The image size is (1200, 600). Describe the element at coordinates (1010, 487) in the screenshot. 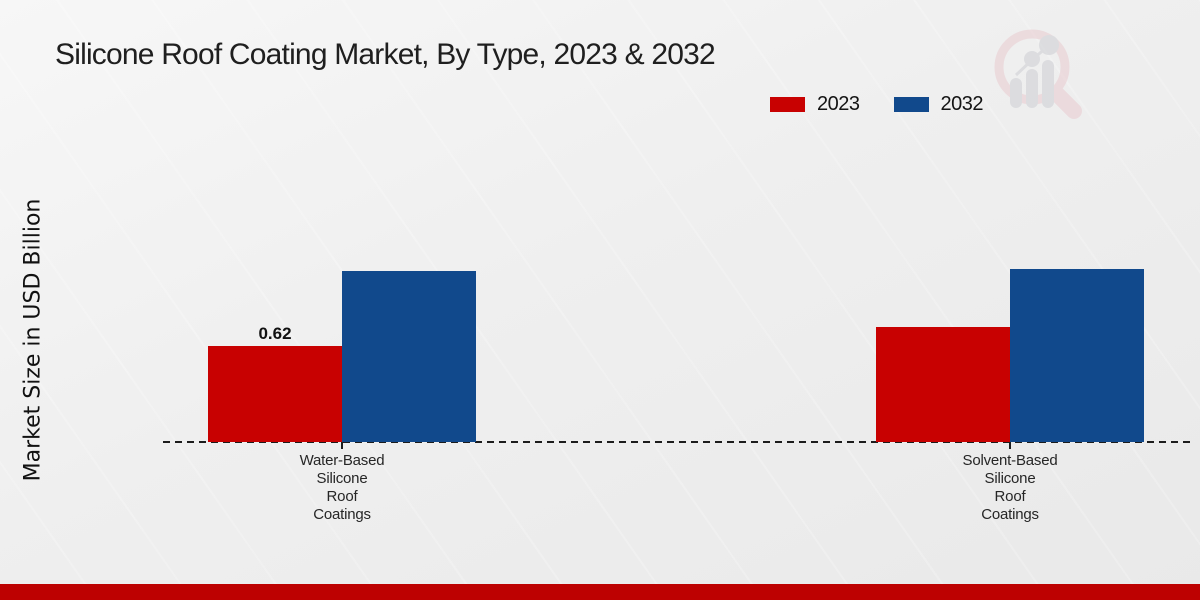

I see `category-label-1: Solvent-Based Silicone Roof Coatings` at that location.